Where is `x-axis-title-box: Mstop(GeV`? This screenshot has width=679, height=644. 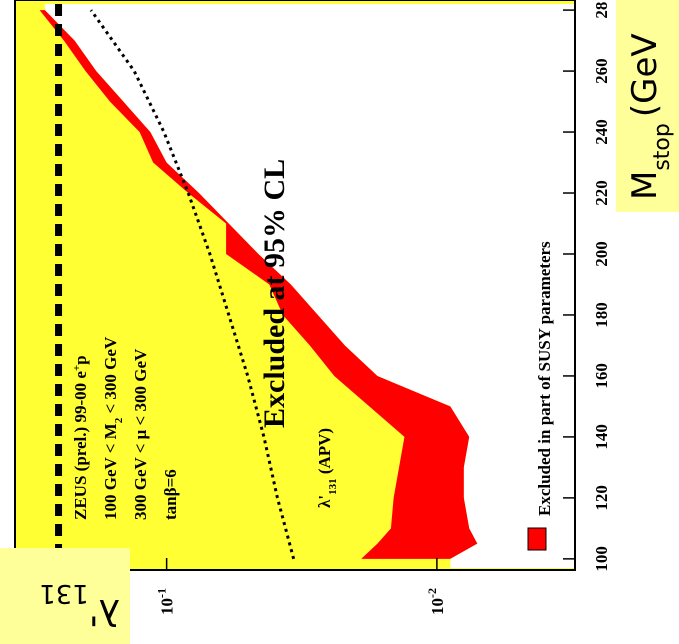
x-axis-title-box: Mstop(GeV is located at coordinates (647, 106).